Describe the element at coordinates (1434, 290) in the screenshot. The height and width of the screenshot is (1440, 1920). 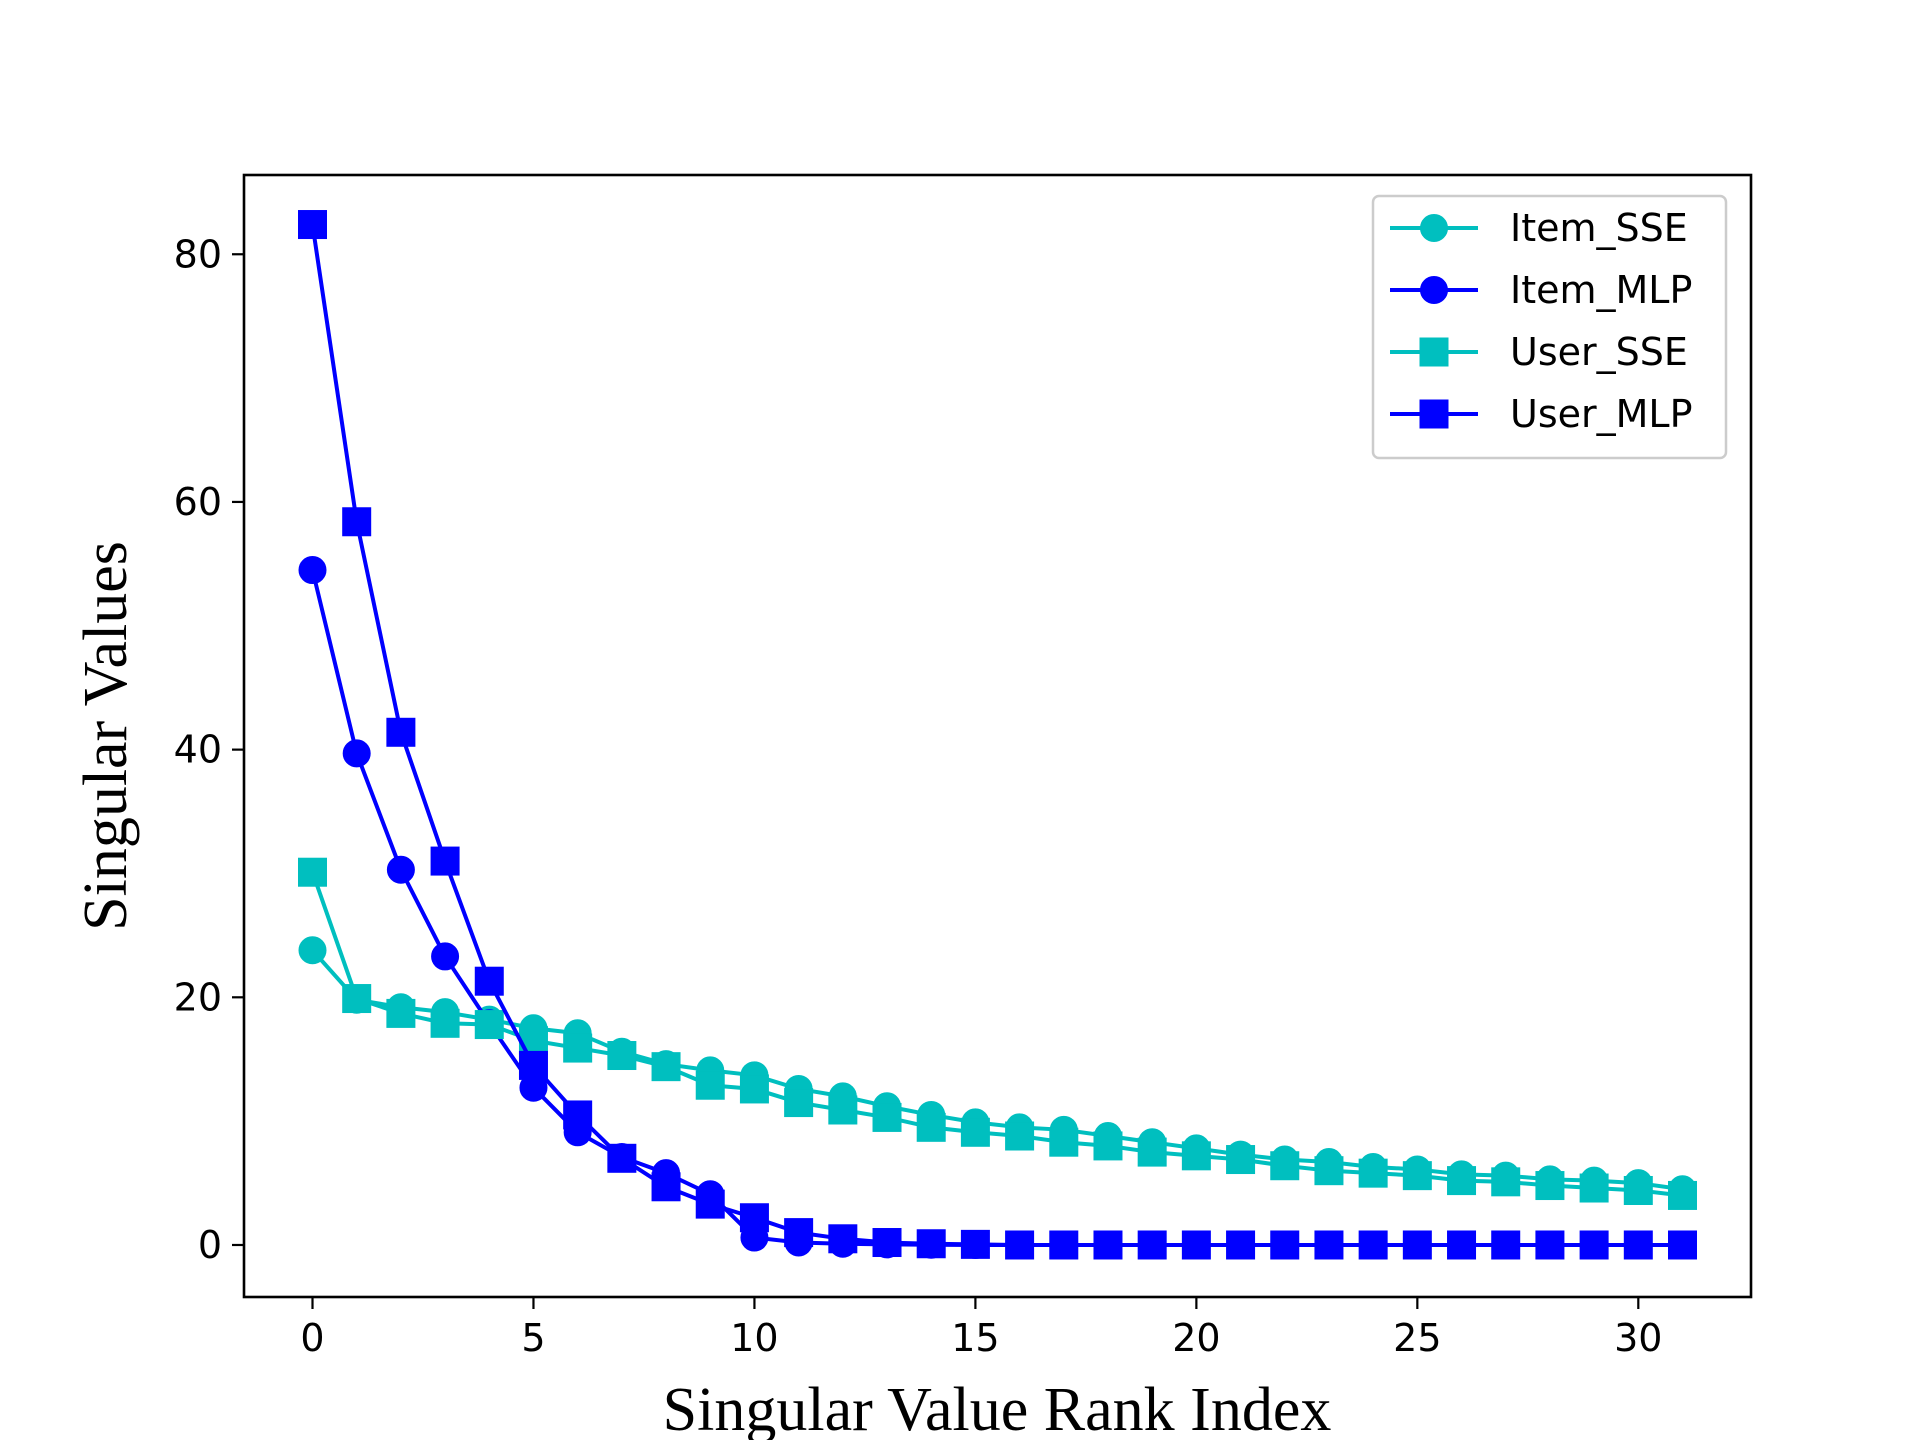
I see `legend-marker-Item_MLP` at that location.